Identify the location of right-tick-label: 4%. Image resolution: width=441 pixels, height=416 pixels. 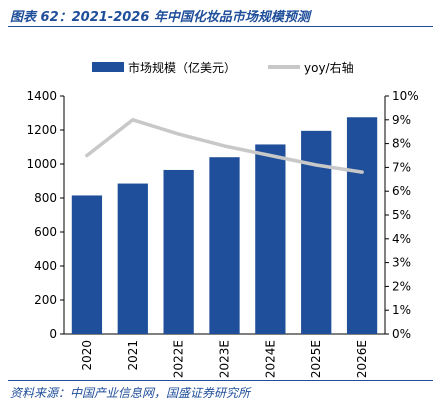
(401, 239).